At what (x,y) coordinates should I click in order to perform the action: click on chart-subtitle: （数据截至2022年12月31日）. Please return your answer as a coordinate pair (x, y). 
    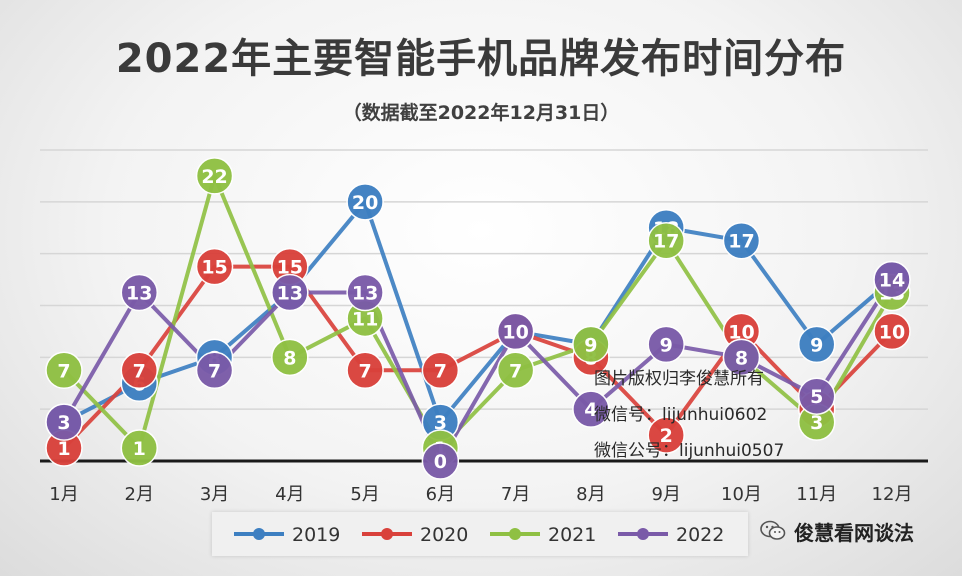
    Looking at the image, I should click on (481, 113).